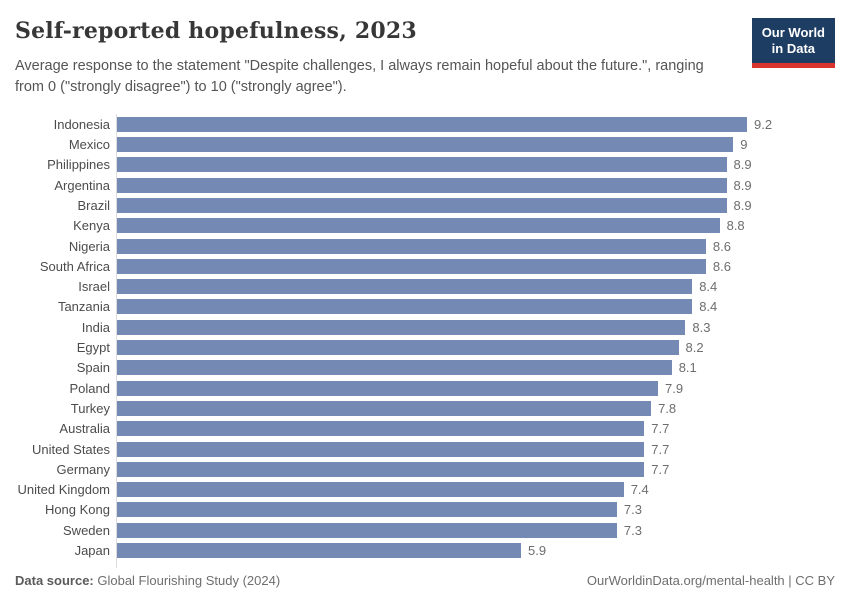 The image size is (850, 600). I want to click on value-label: 9, so click(744, 145).